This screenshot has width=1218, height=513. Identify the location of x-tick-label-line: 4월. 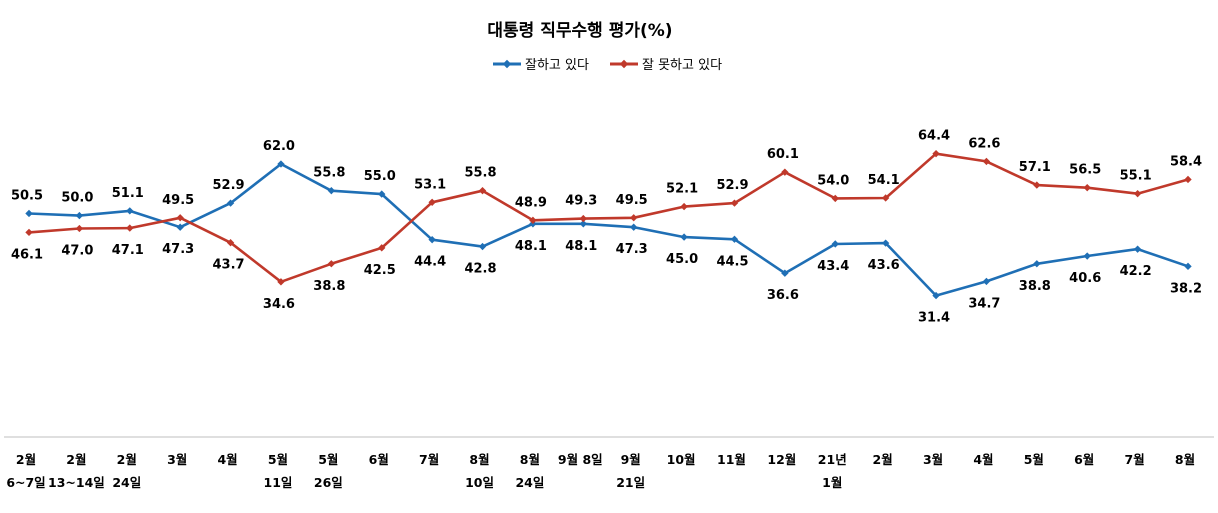
(227, 459).